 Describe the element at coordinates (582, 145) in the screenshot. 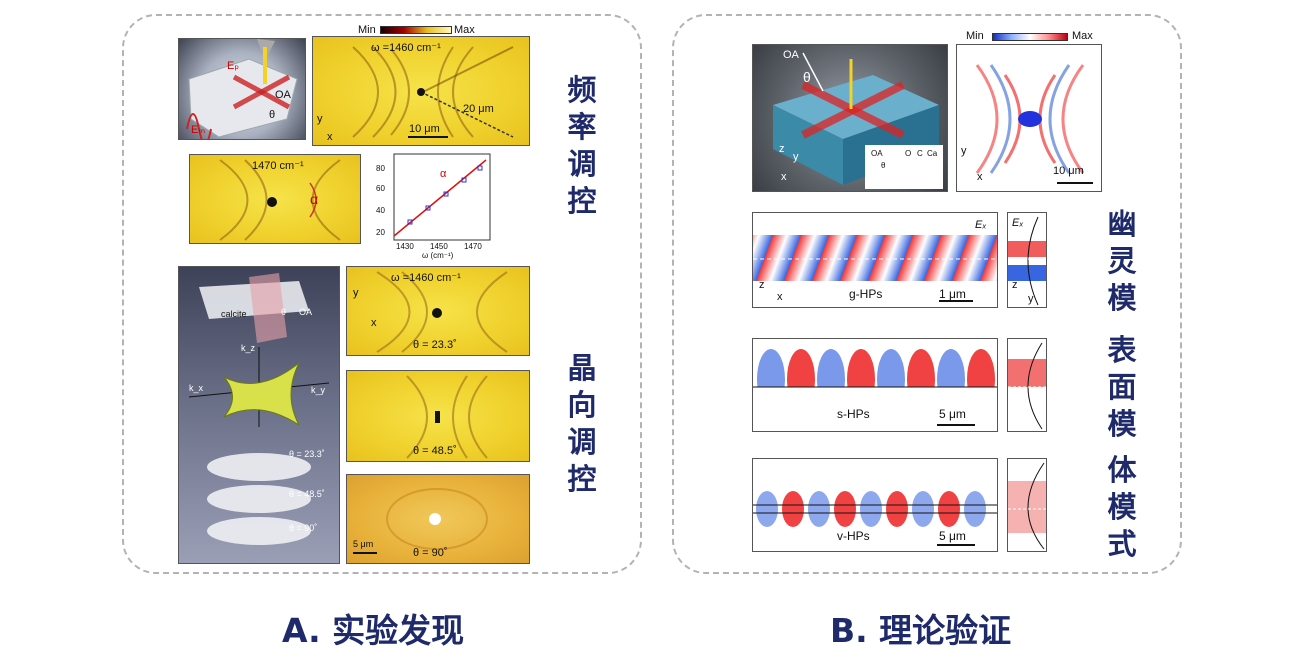

I see `label-frequency-tuning: 频率调控` at that location.